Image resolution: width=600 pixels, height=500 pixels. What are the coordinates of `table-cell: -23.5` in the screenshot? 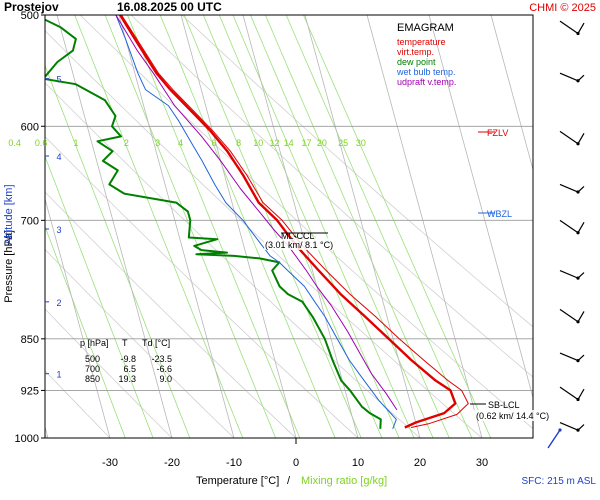 It's located at (161, 359).